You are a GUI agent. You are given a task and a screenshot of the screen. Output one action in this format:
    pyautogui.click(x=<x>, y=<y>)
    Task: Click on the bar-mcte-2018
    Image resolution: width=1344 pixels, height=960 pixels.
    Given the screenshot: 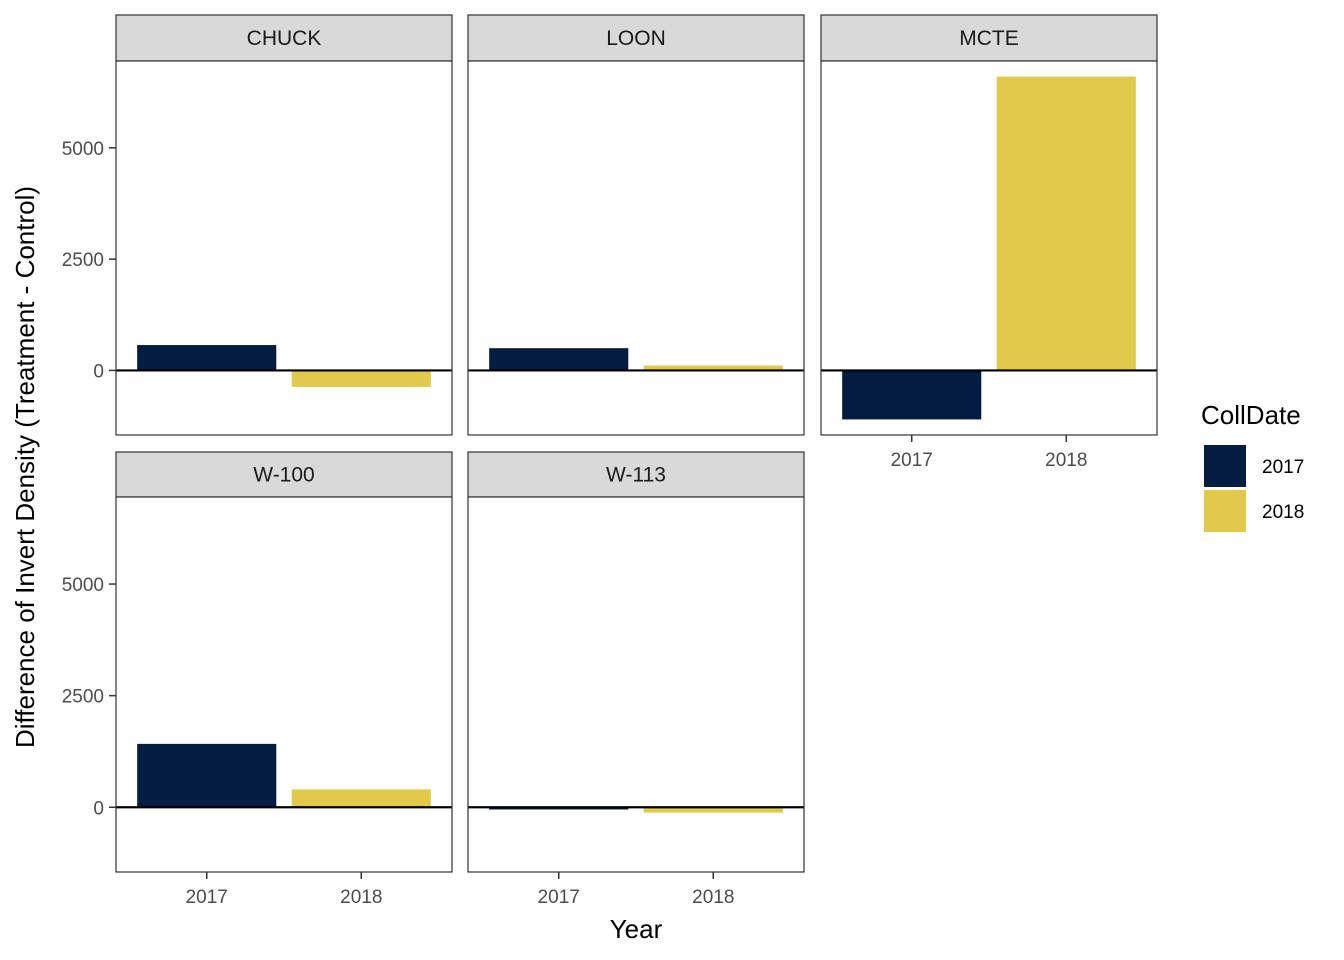 What is the action you would take?
    pyautogui.click(x=1066, y=223)
    